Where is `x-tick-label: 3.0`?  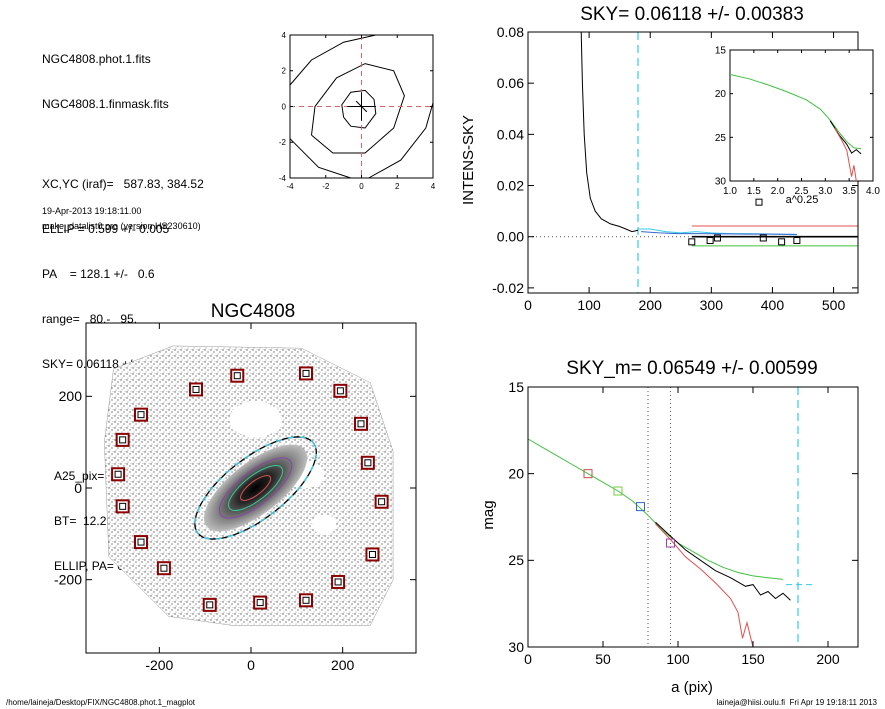
x-tick-label: 3.0 is located at coordinates (825, 191).